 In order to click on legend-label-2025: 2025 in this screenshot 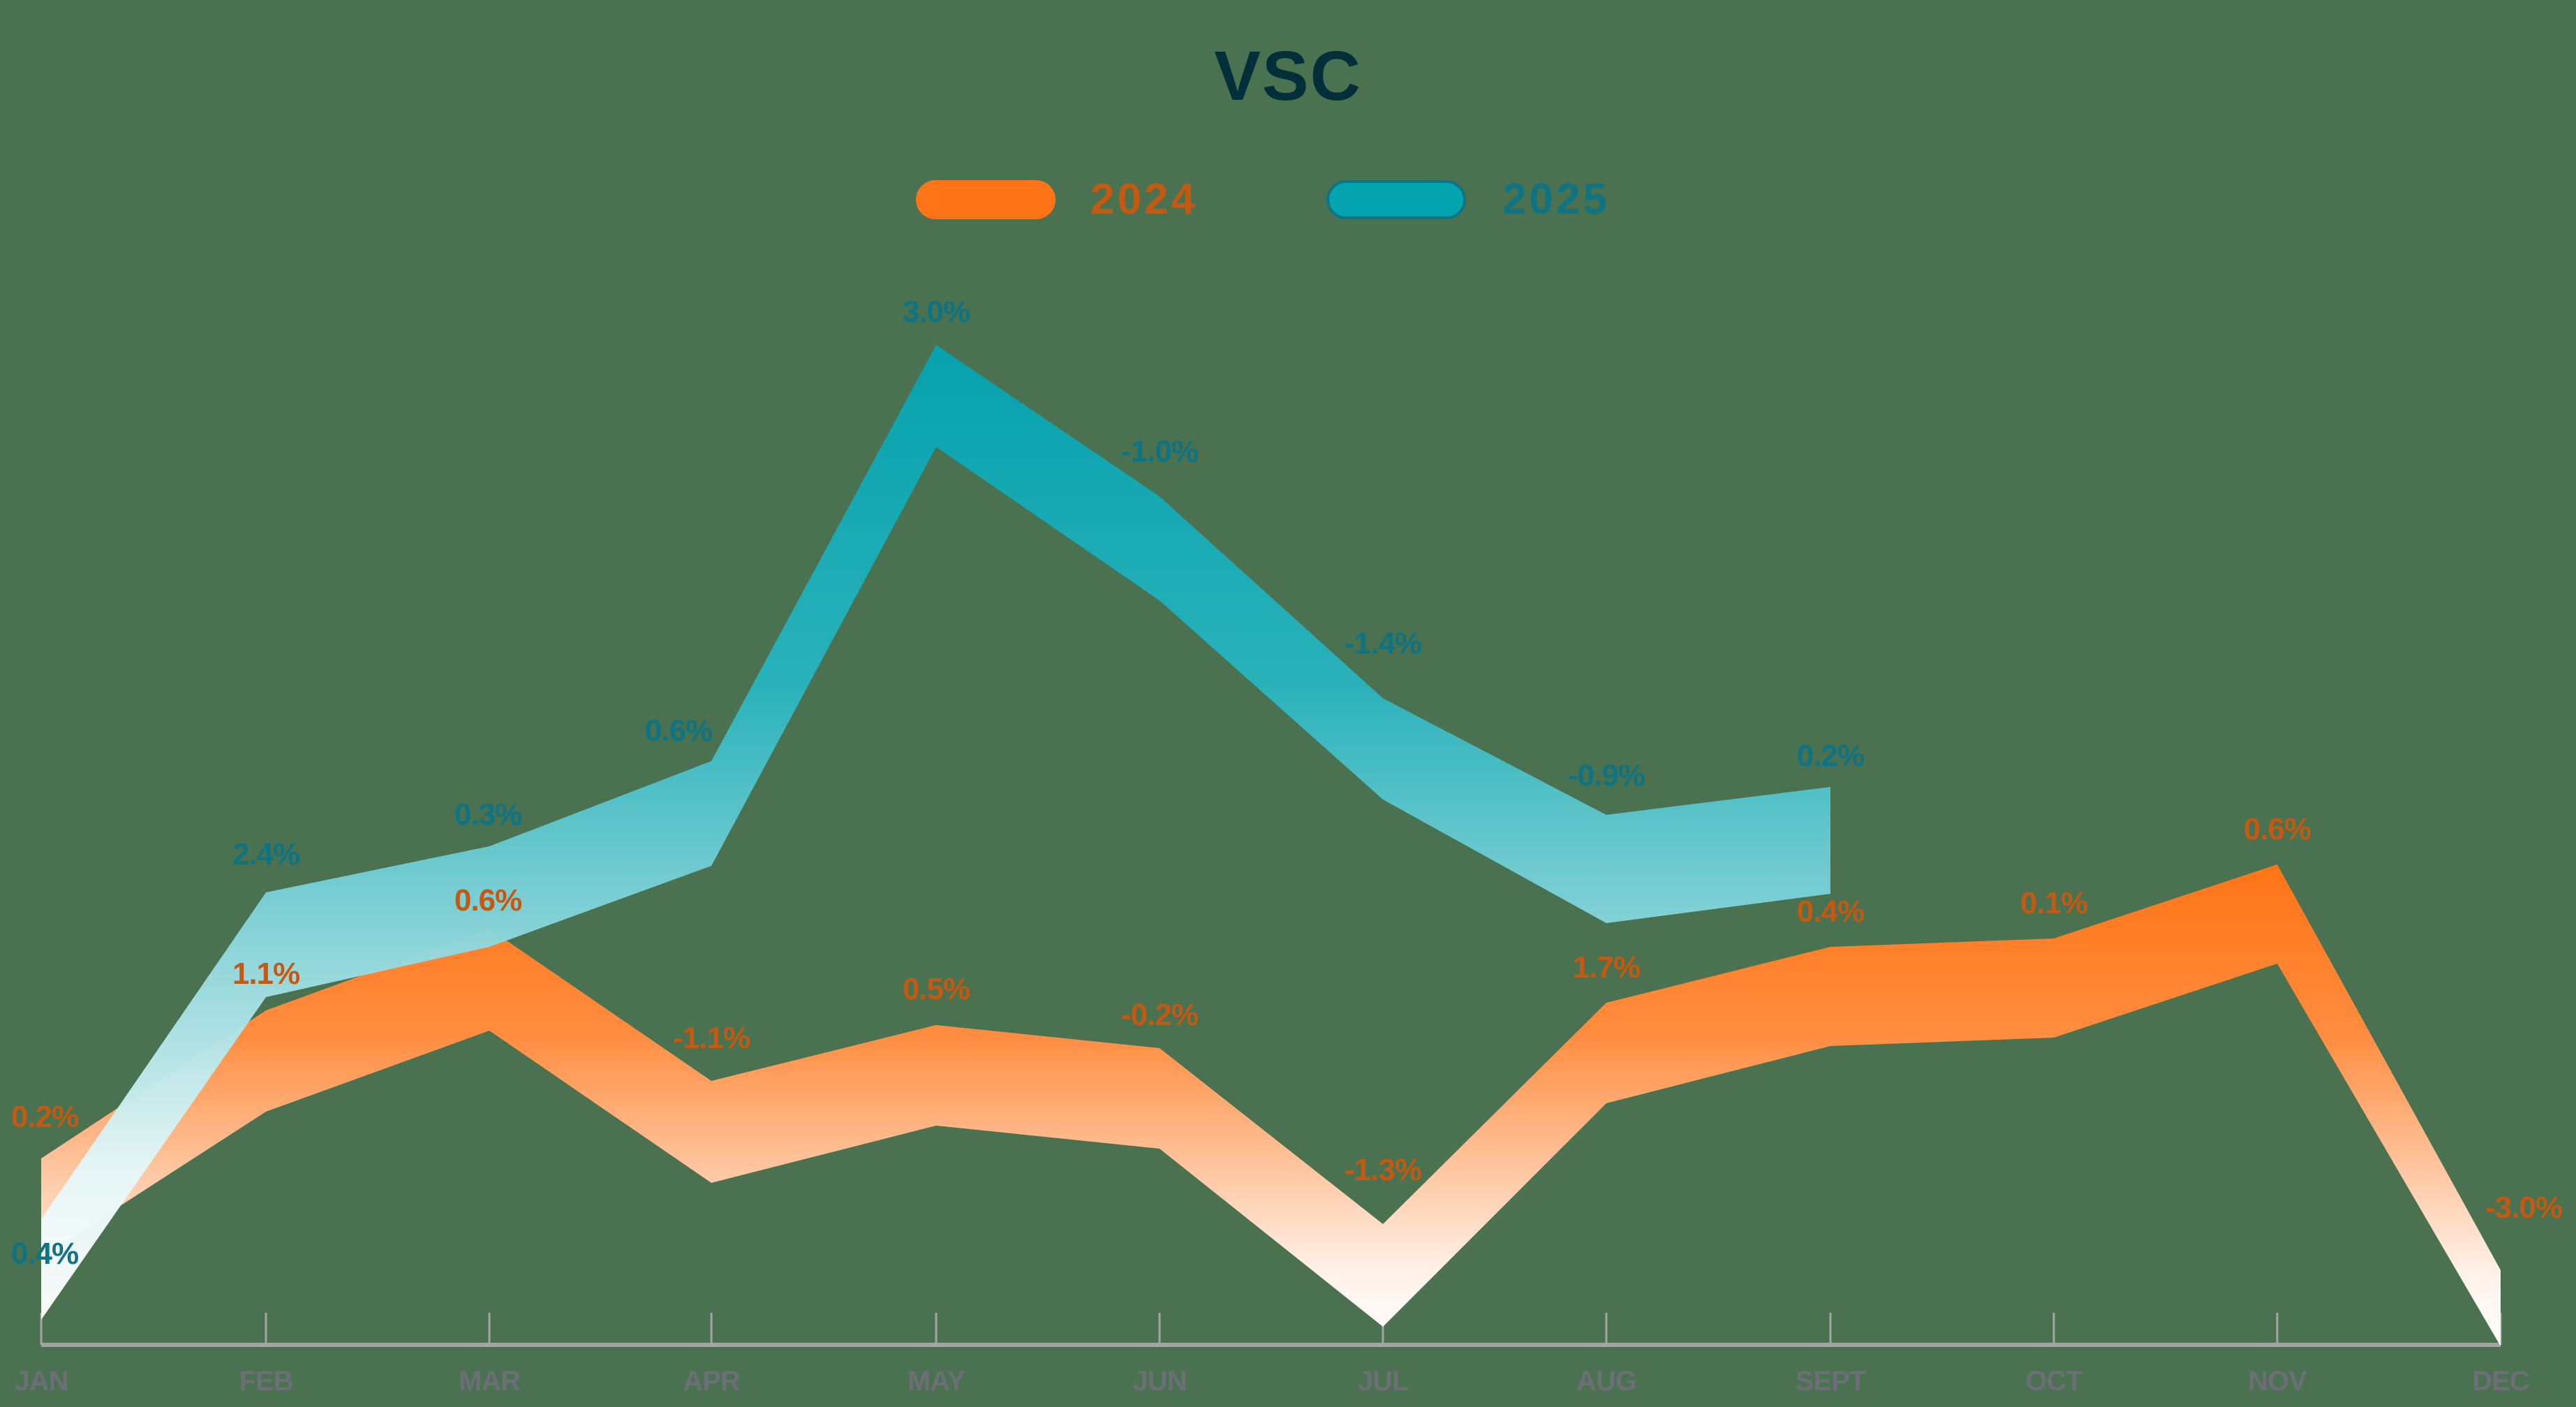, I will do `click(1556, 199)`.